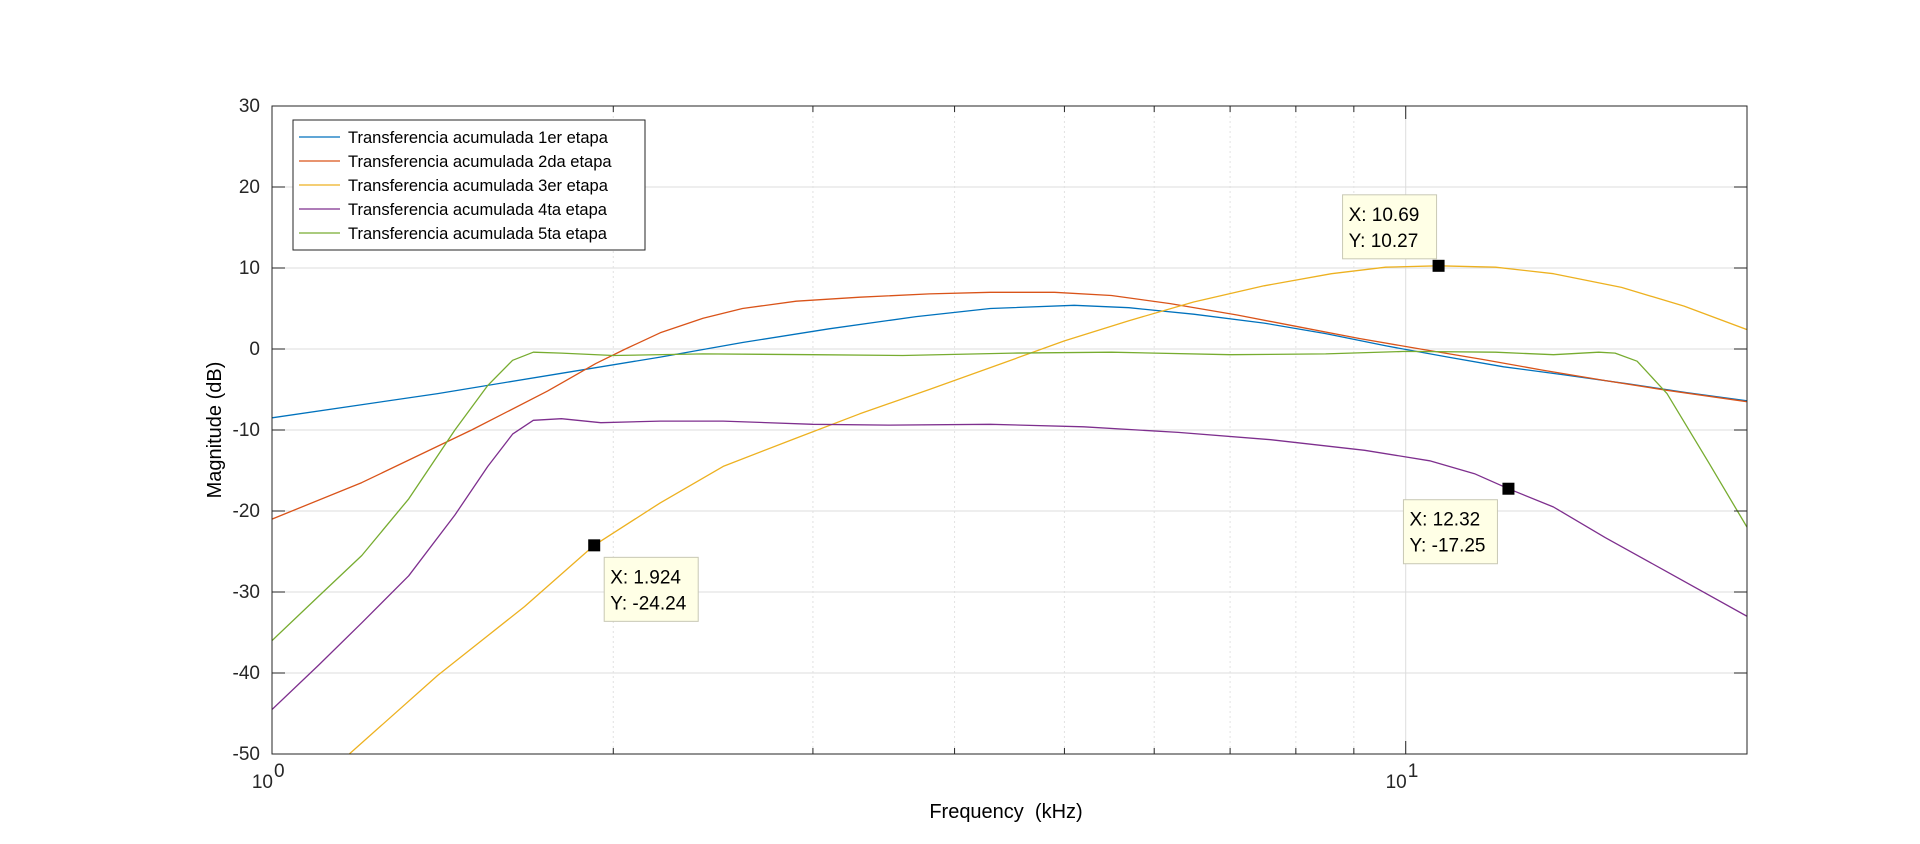 This screenshot has height=844, width=1920. Describe the element at coordinates (246, 511) in the screenshot. I see `y-tick-label: -20` at that location.